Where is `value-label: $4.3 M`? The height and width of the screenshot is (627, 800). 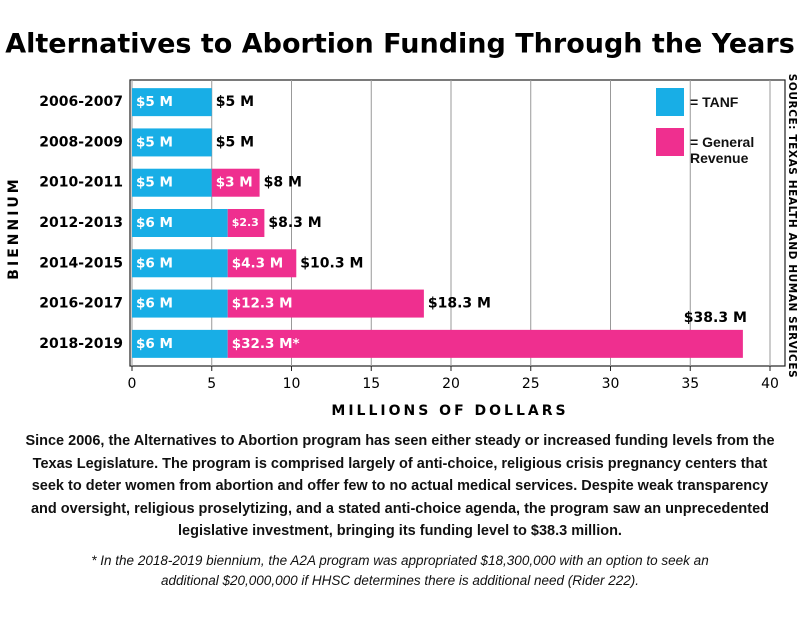
value-label: $4.3 M is located at coordinates (257, 263).